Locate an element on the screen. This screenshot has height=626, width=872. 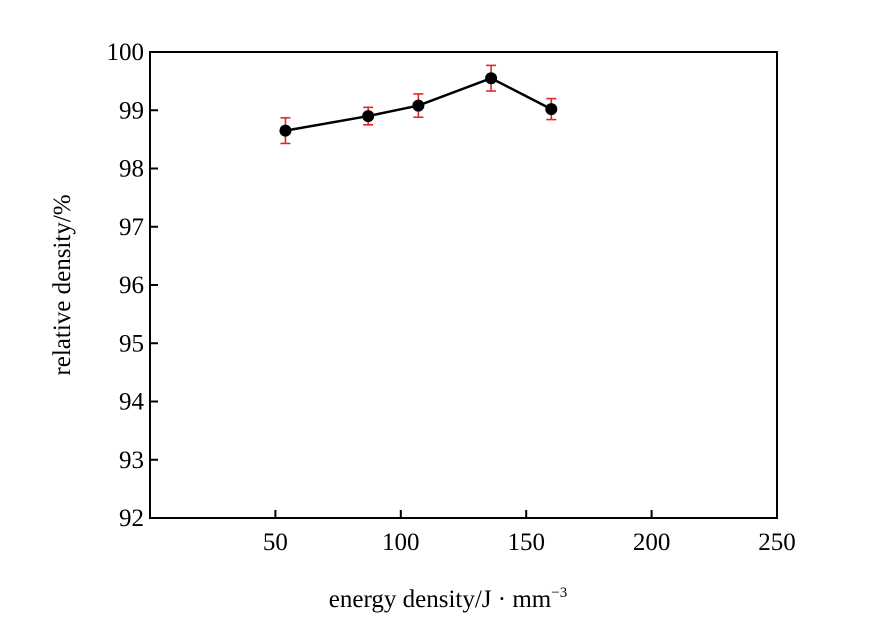
x-tick-label: 150 is located at coordinates (526, 542).